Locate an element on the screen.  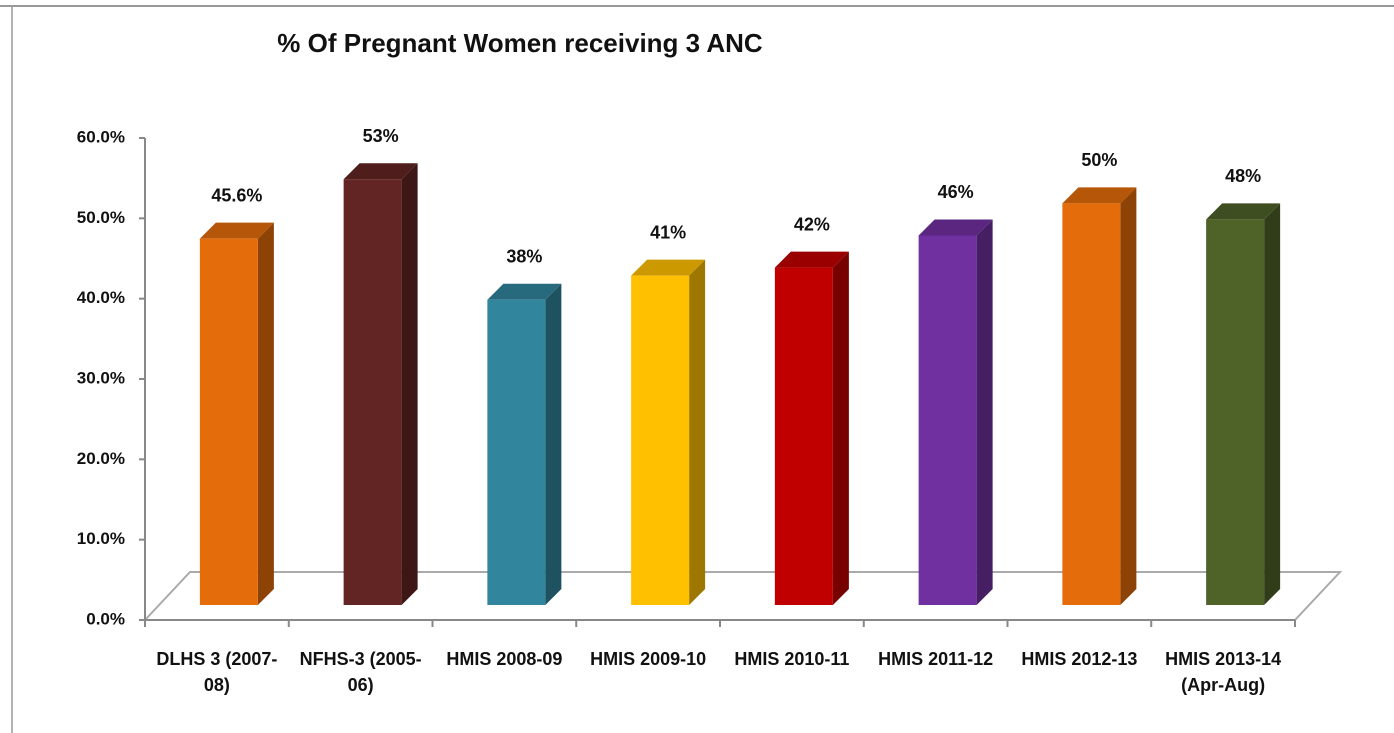
value-label: 41% is located at coordinates (668, 232).